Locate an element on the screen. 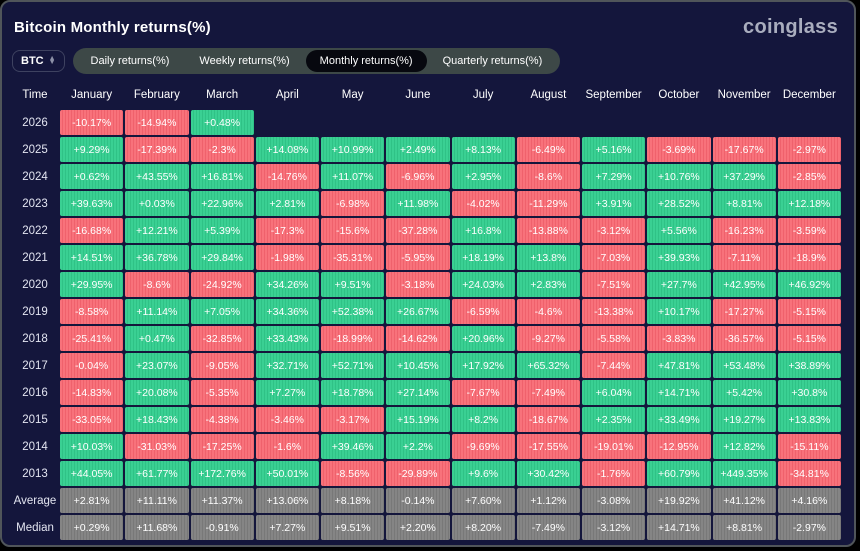  return-cell: +34.36% is located at coordinates (287, 311).